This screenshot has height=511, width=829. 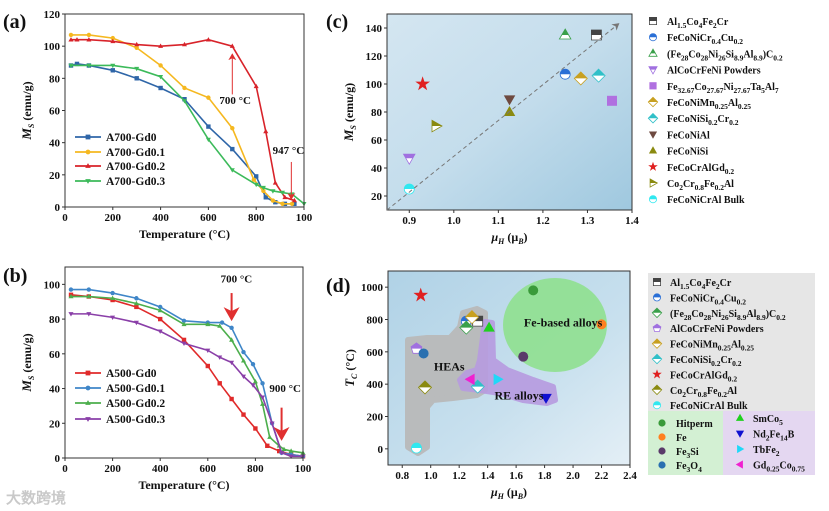 What do you see at coordinates (120, 167) in the screenshot?
I see `legend-item: A700-Gd0.2` at bounding box center [120, 167].